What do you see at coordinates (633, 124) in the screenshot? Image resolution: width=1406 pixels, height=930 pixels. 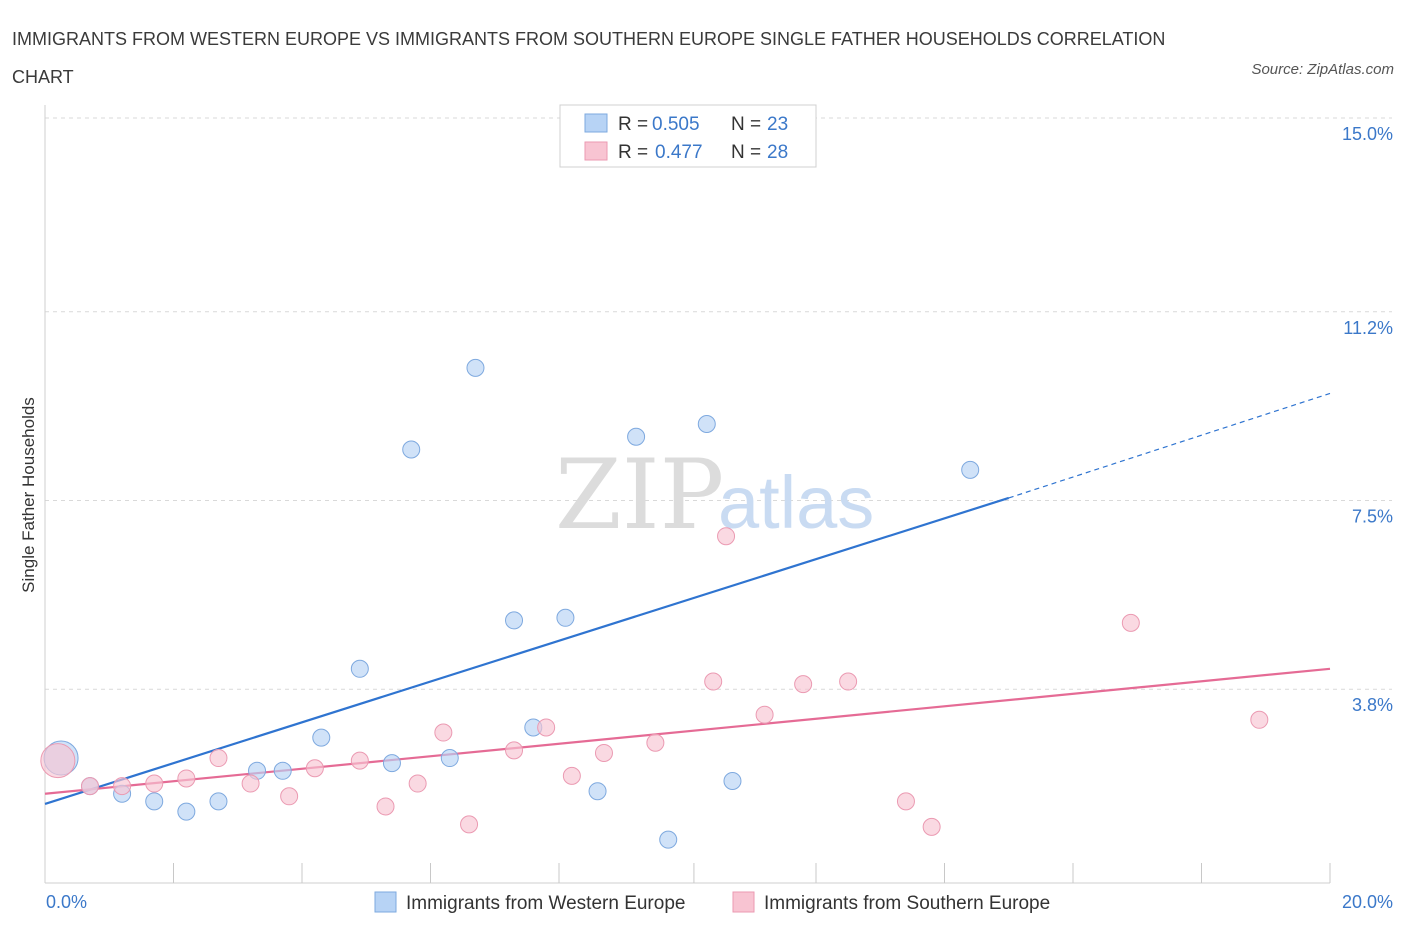 I see `legend-r-label-blue: R =` at bounding box center [633, 124].